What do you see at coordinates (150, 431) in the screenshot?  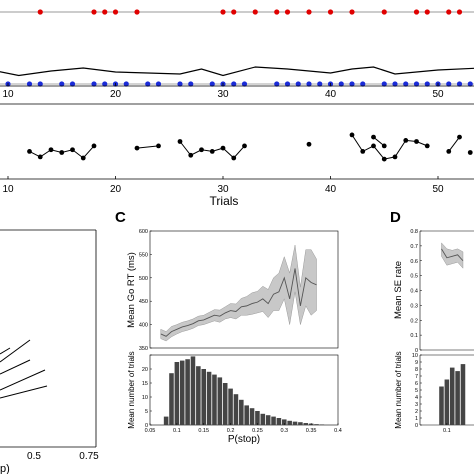 I see `c-bottom-xtick-label: 0.05` at bounding box center [150, 431].